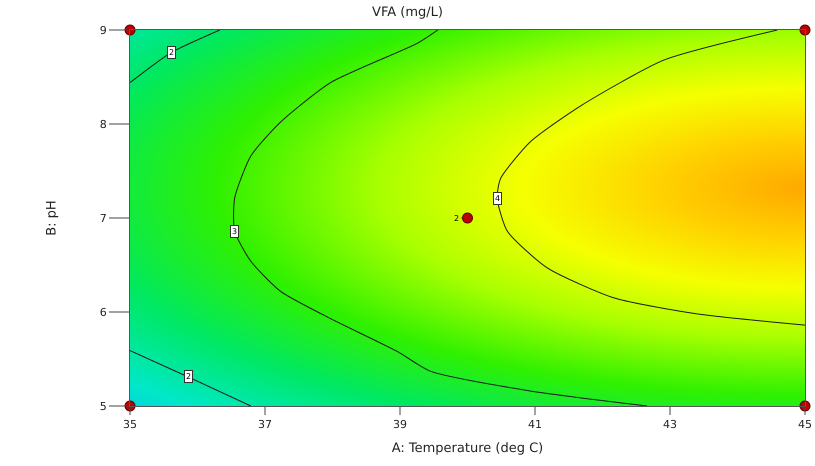 Image resolution: width=815 pixels, height=466 pixels. What do you see at coordinates (103, 406) in the screenshot?
I see `y-tick-label: 5` at bounding box center [103, 406].